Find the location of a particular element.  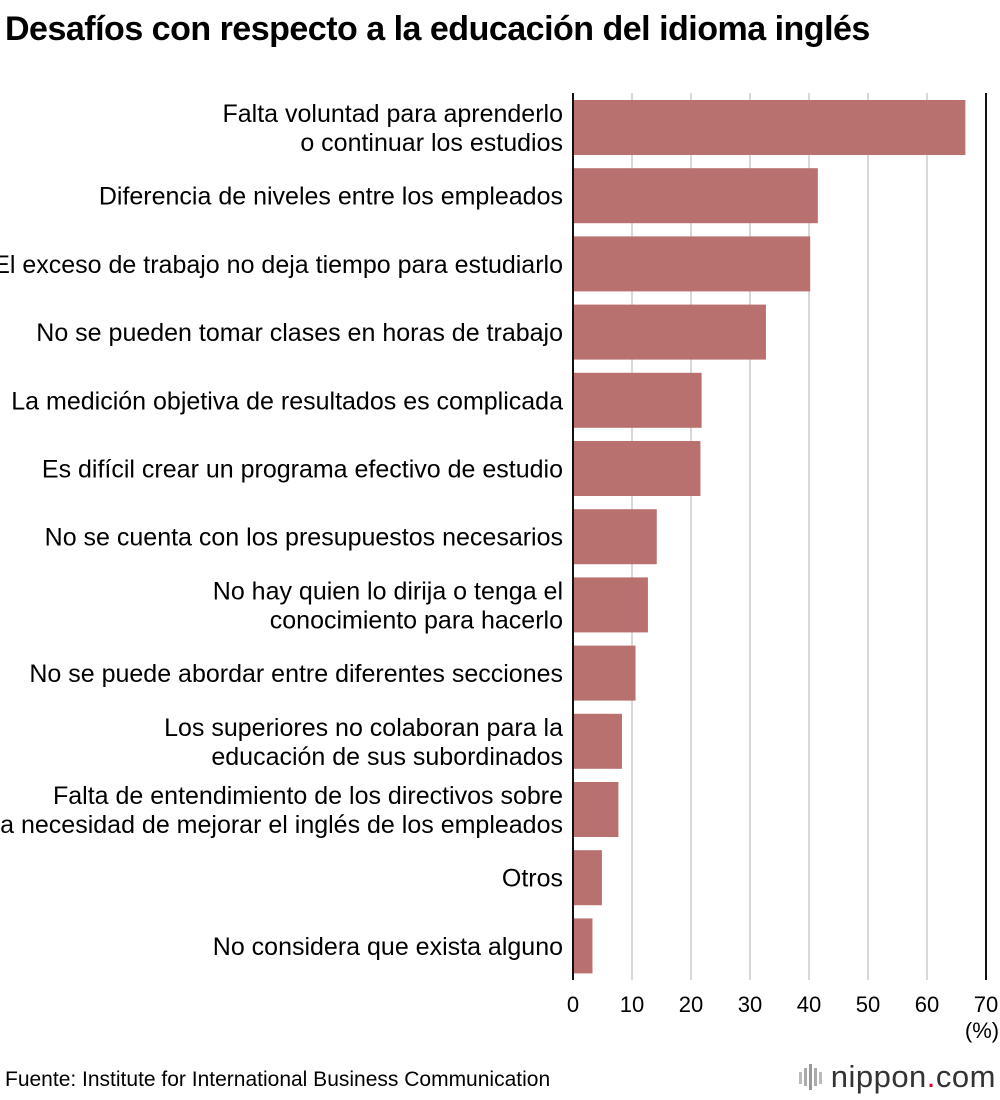

x-tick-labels: 0 10 20 30 40 50 60 70 is located at coordinates (782, 1004).